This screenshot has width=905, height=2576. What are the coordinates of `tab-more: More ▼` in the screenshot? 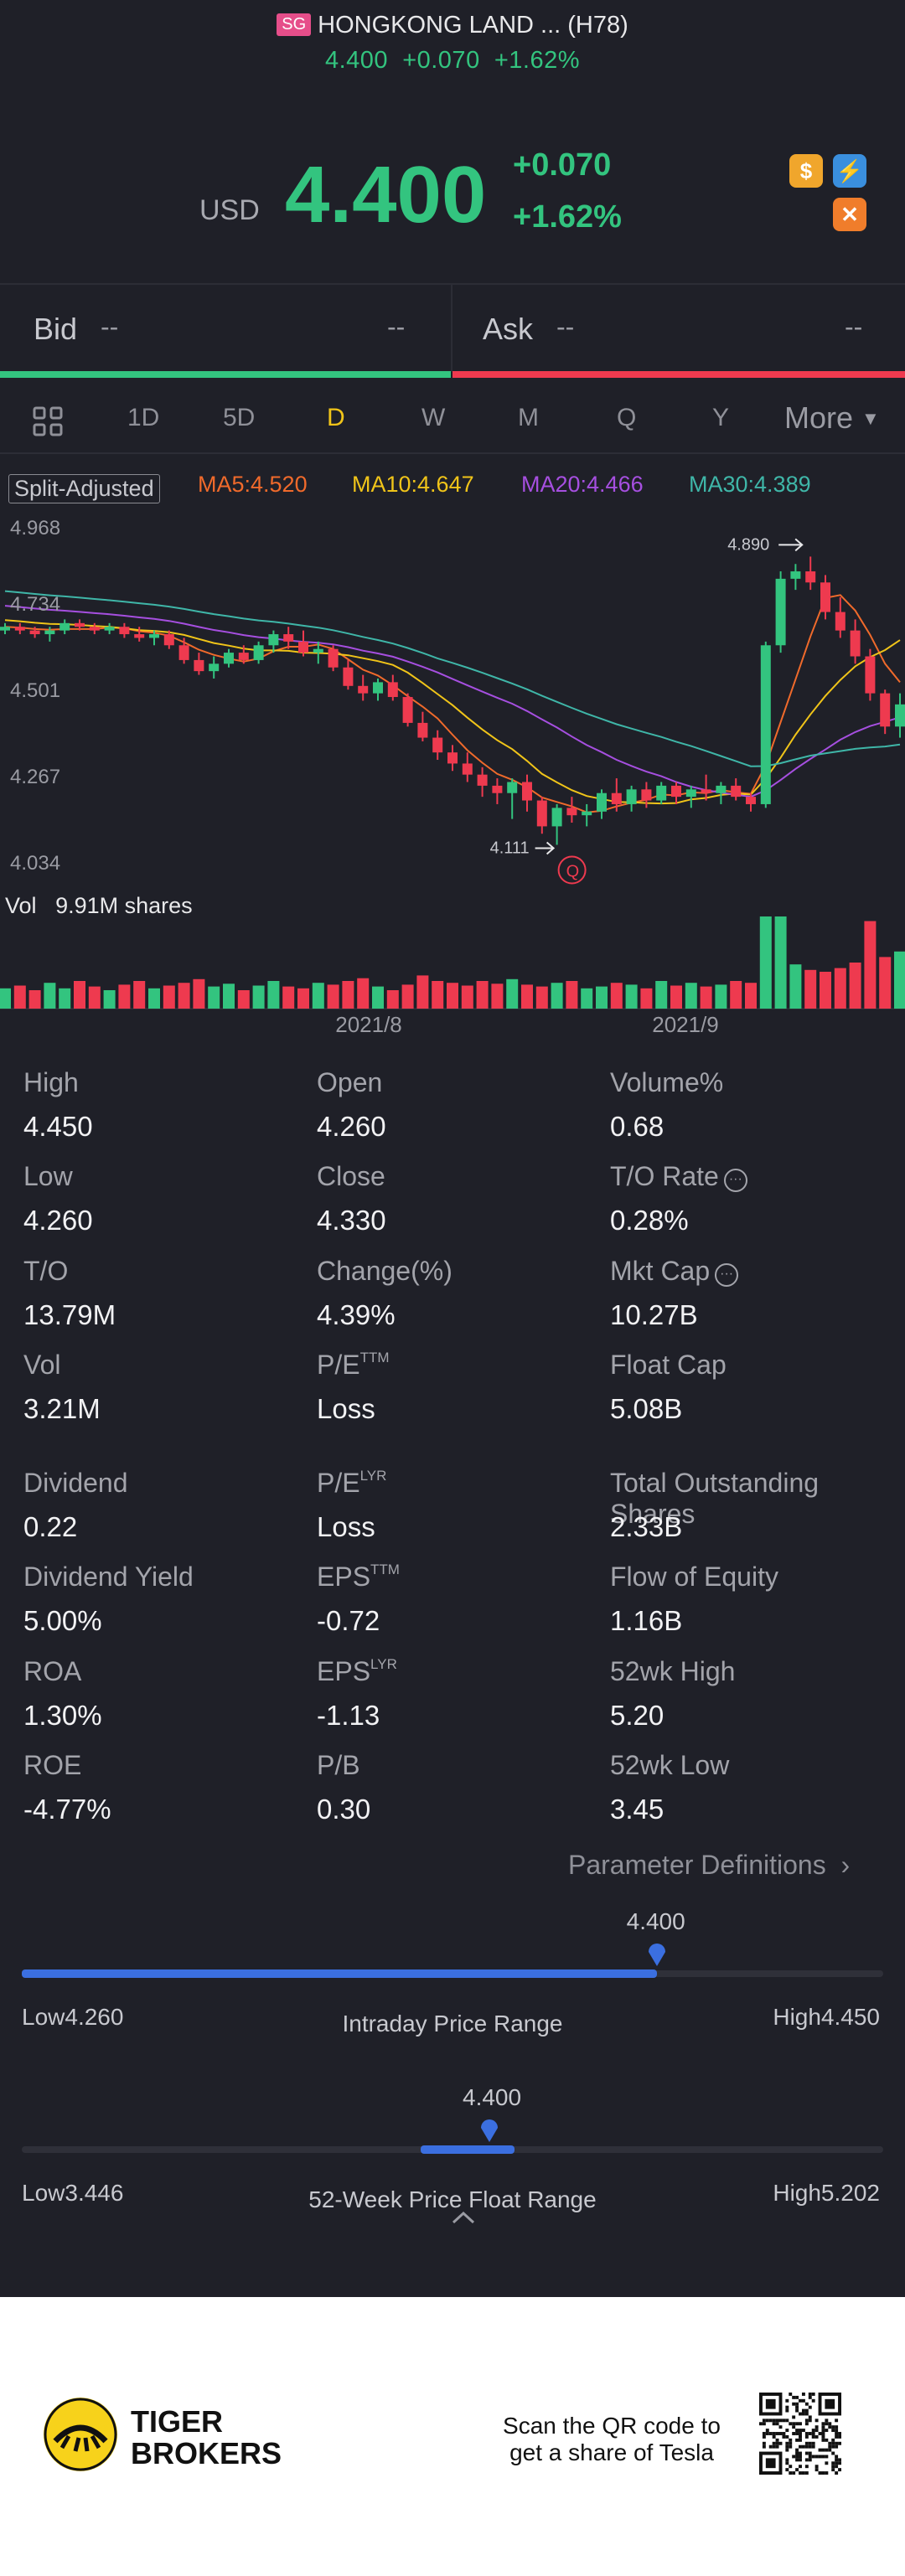 It's located at (832, 418).